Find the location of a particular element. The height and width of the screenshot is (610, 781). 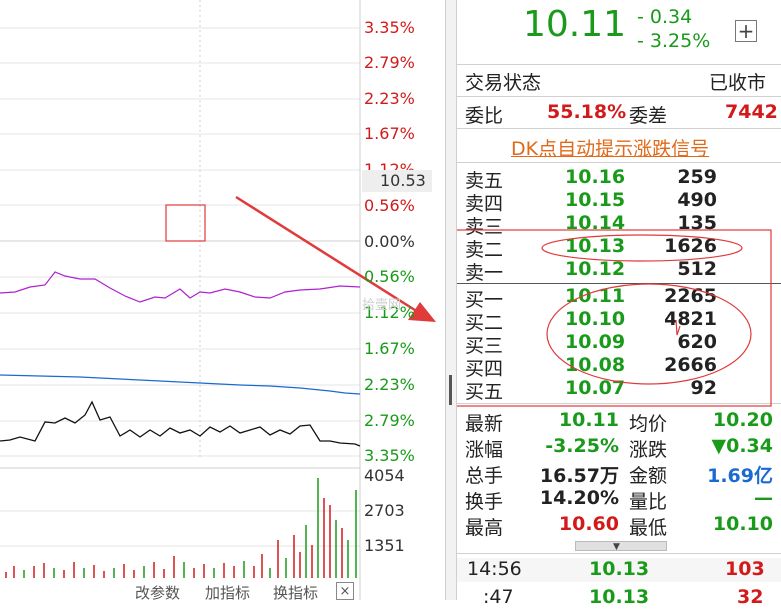

tick-row: 14:56 10.13 103 is located at coordinates (619, 570).